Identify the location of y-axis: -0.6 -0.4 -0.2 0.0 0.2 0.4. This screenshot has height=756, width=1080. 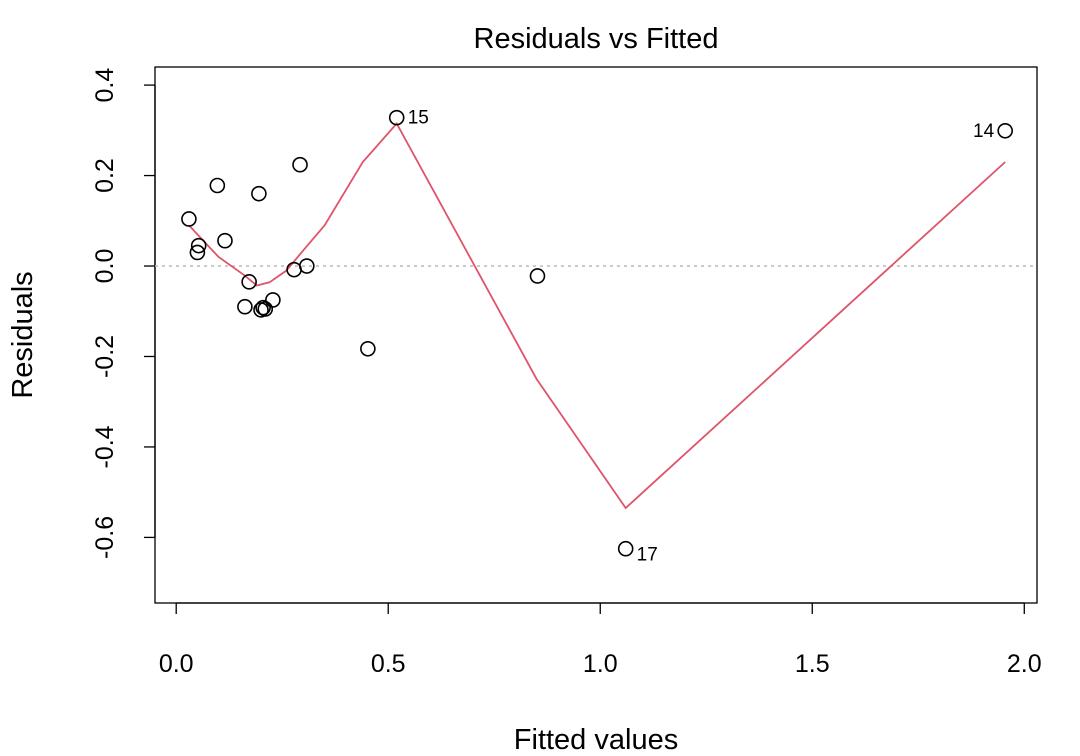
(123, 313).